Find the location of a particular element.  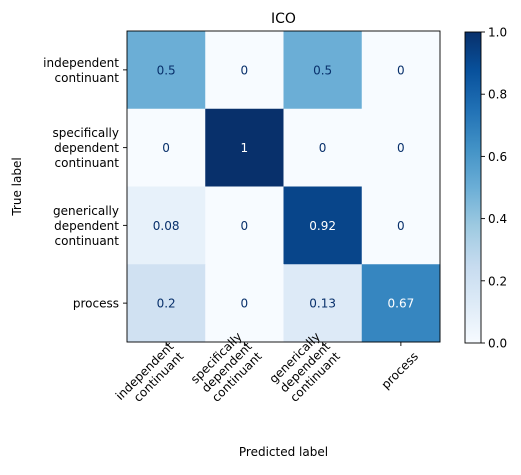

colorbar-tick-label: 0.4 is located at coordinates (497, 219).